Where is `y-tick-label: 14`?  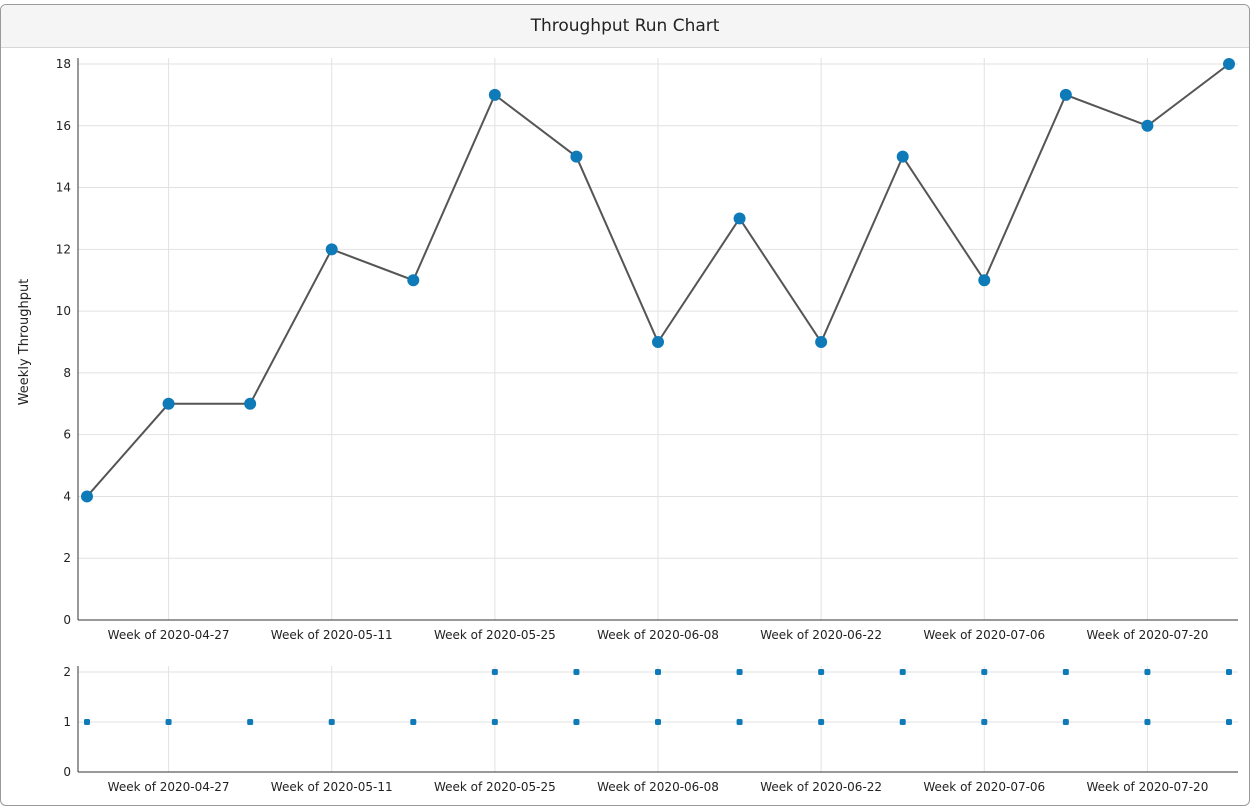
y-tick-label: 14 is located at coordinates (63, 188).